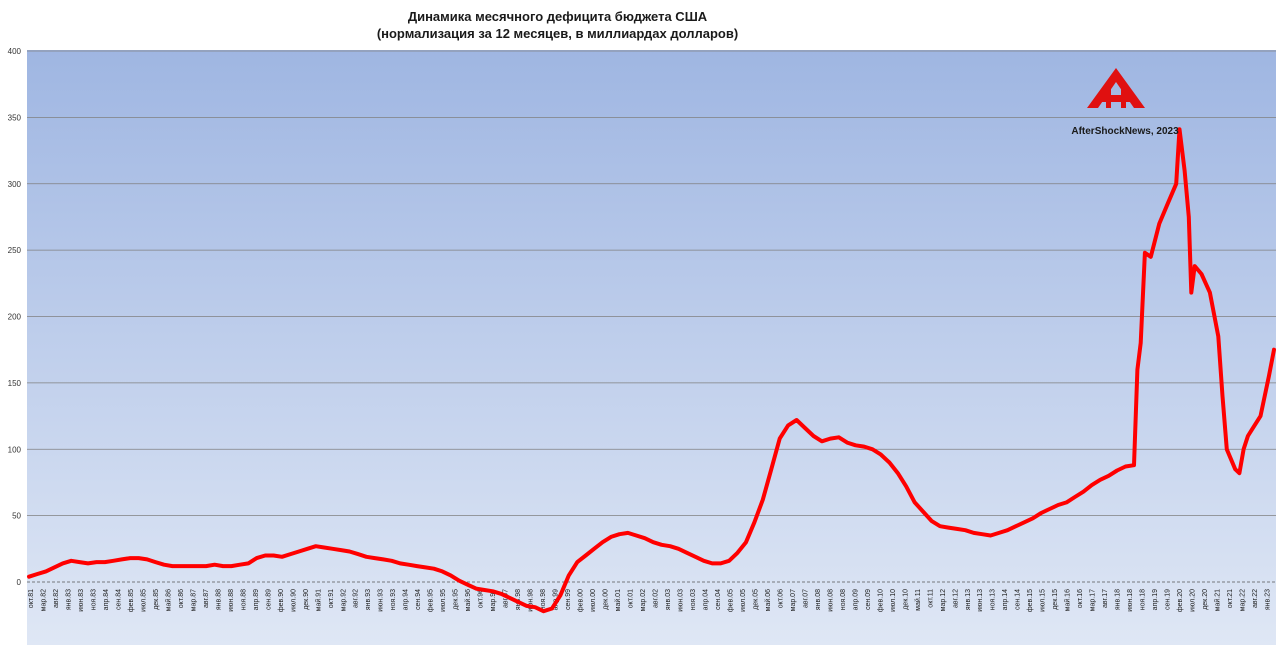 Image resolution: width=1280 pixels, height=645 pixels. I want to click on y-tick-label: 150, so click(15, 383).